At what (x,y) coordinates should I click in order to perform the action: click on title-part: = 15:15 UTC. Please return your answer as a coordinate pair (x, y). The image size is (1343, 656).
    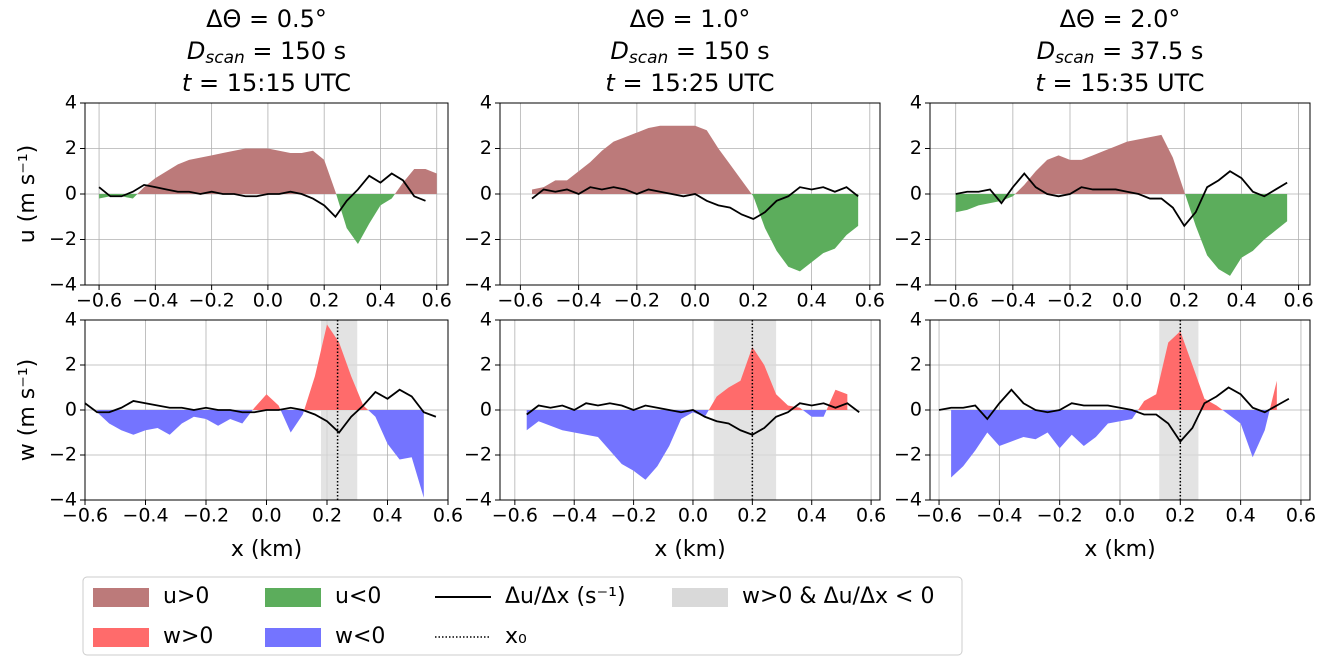
    Looking at the image, I should click on (271, 83).